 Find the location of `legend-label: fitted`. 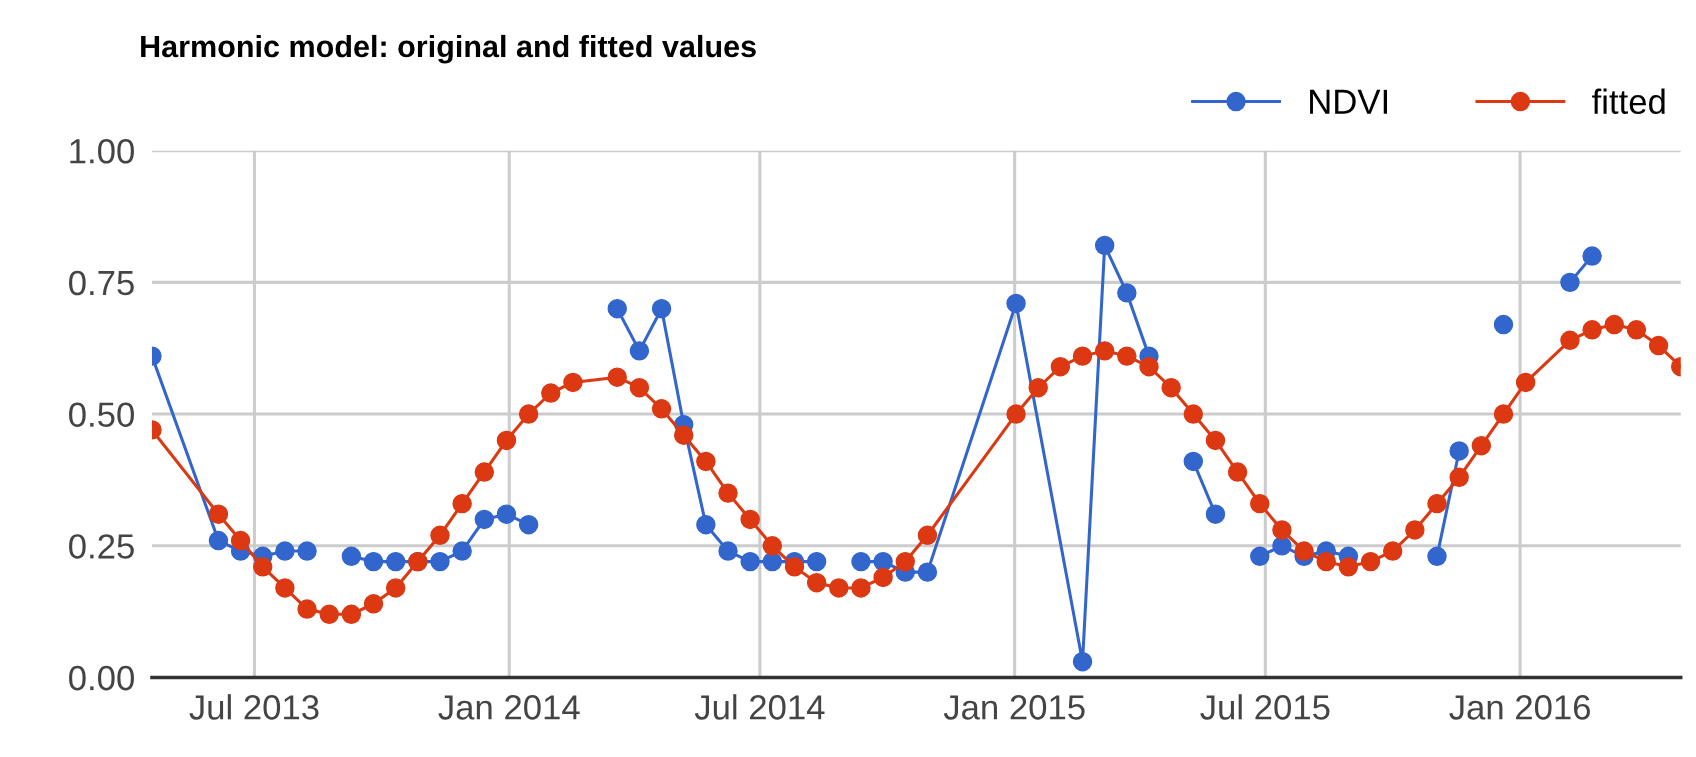

legend-label: fitted is located at coordinates (1628, 101).